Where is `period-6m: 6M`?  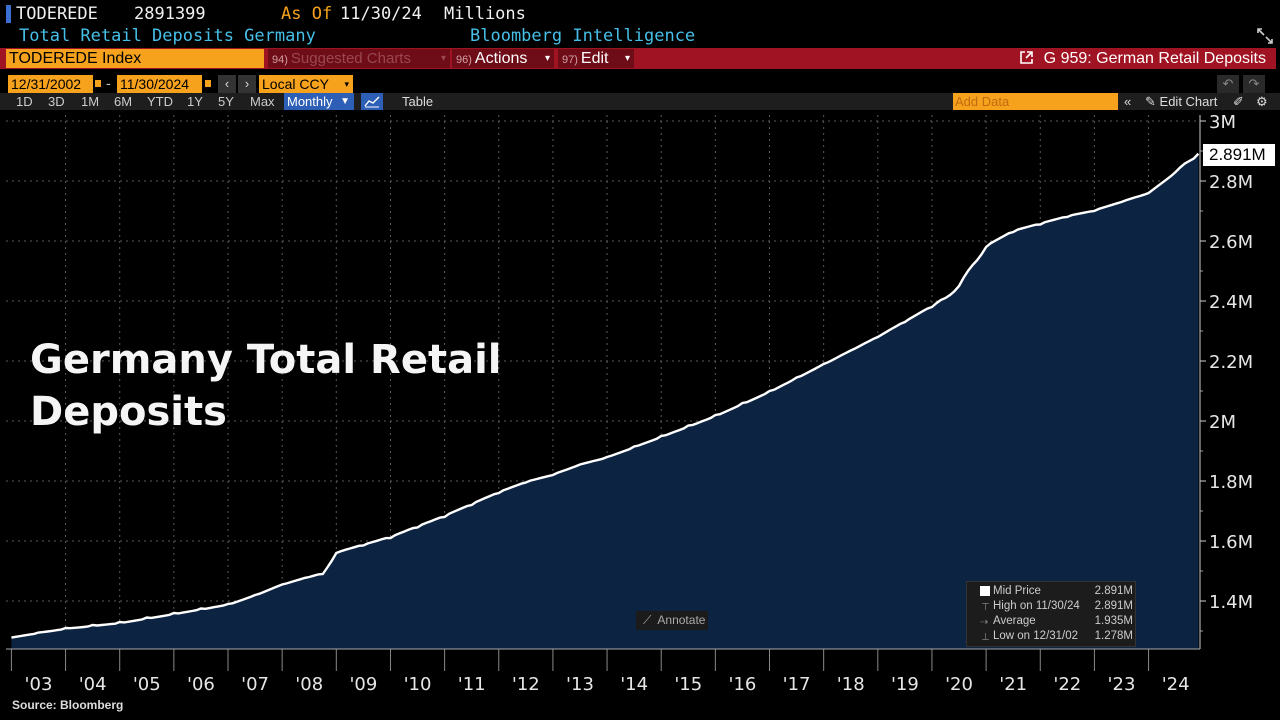 period-6m: 6M is located at coordinates (123, 101).